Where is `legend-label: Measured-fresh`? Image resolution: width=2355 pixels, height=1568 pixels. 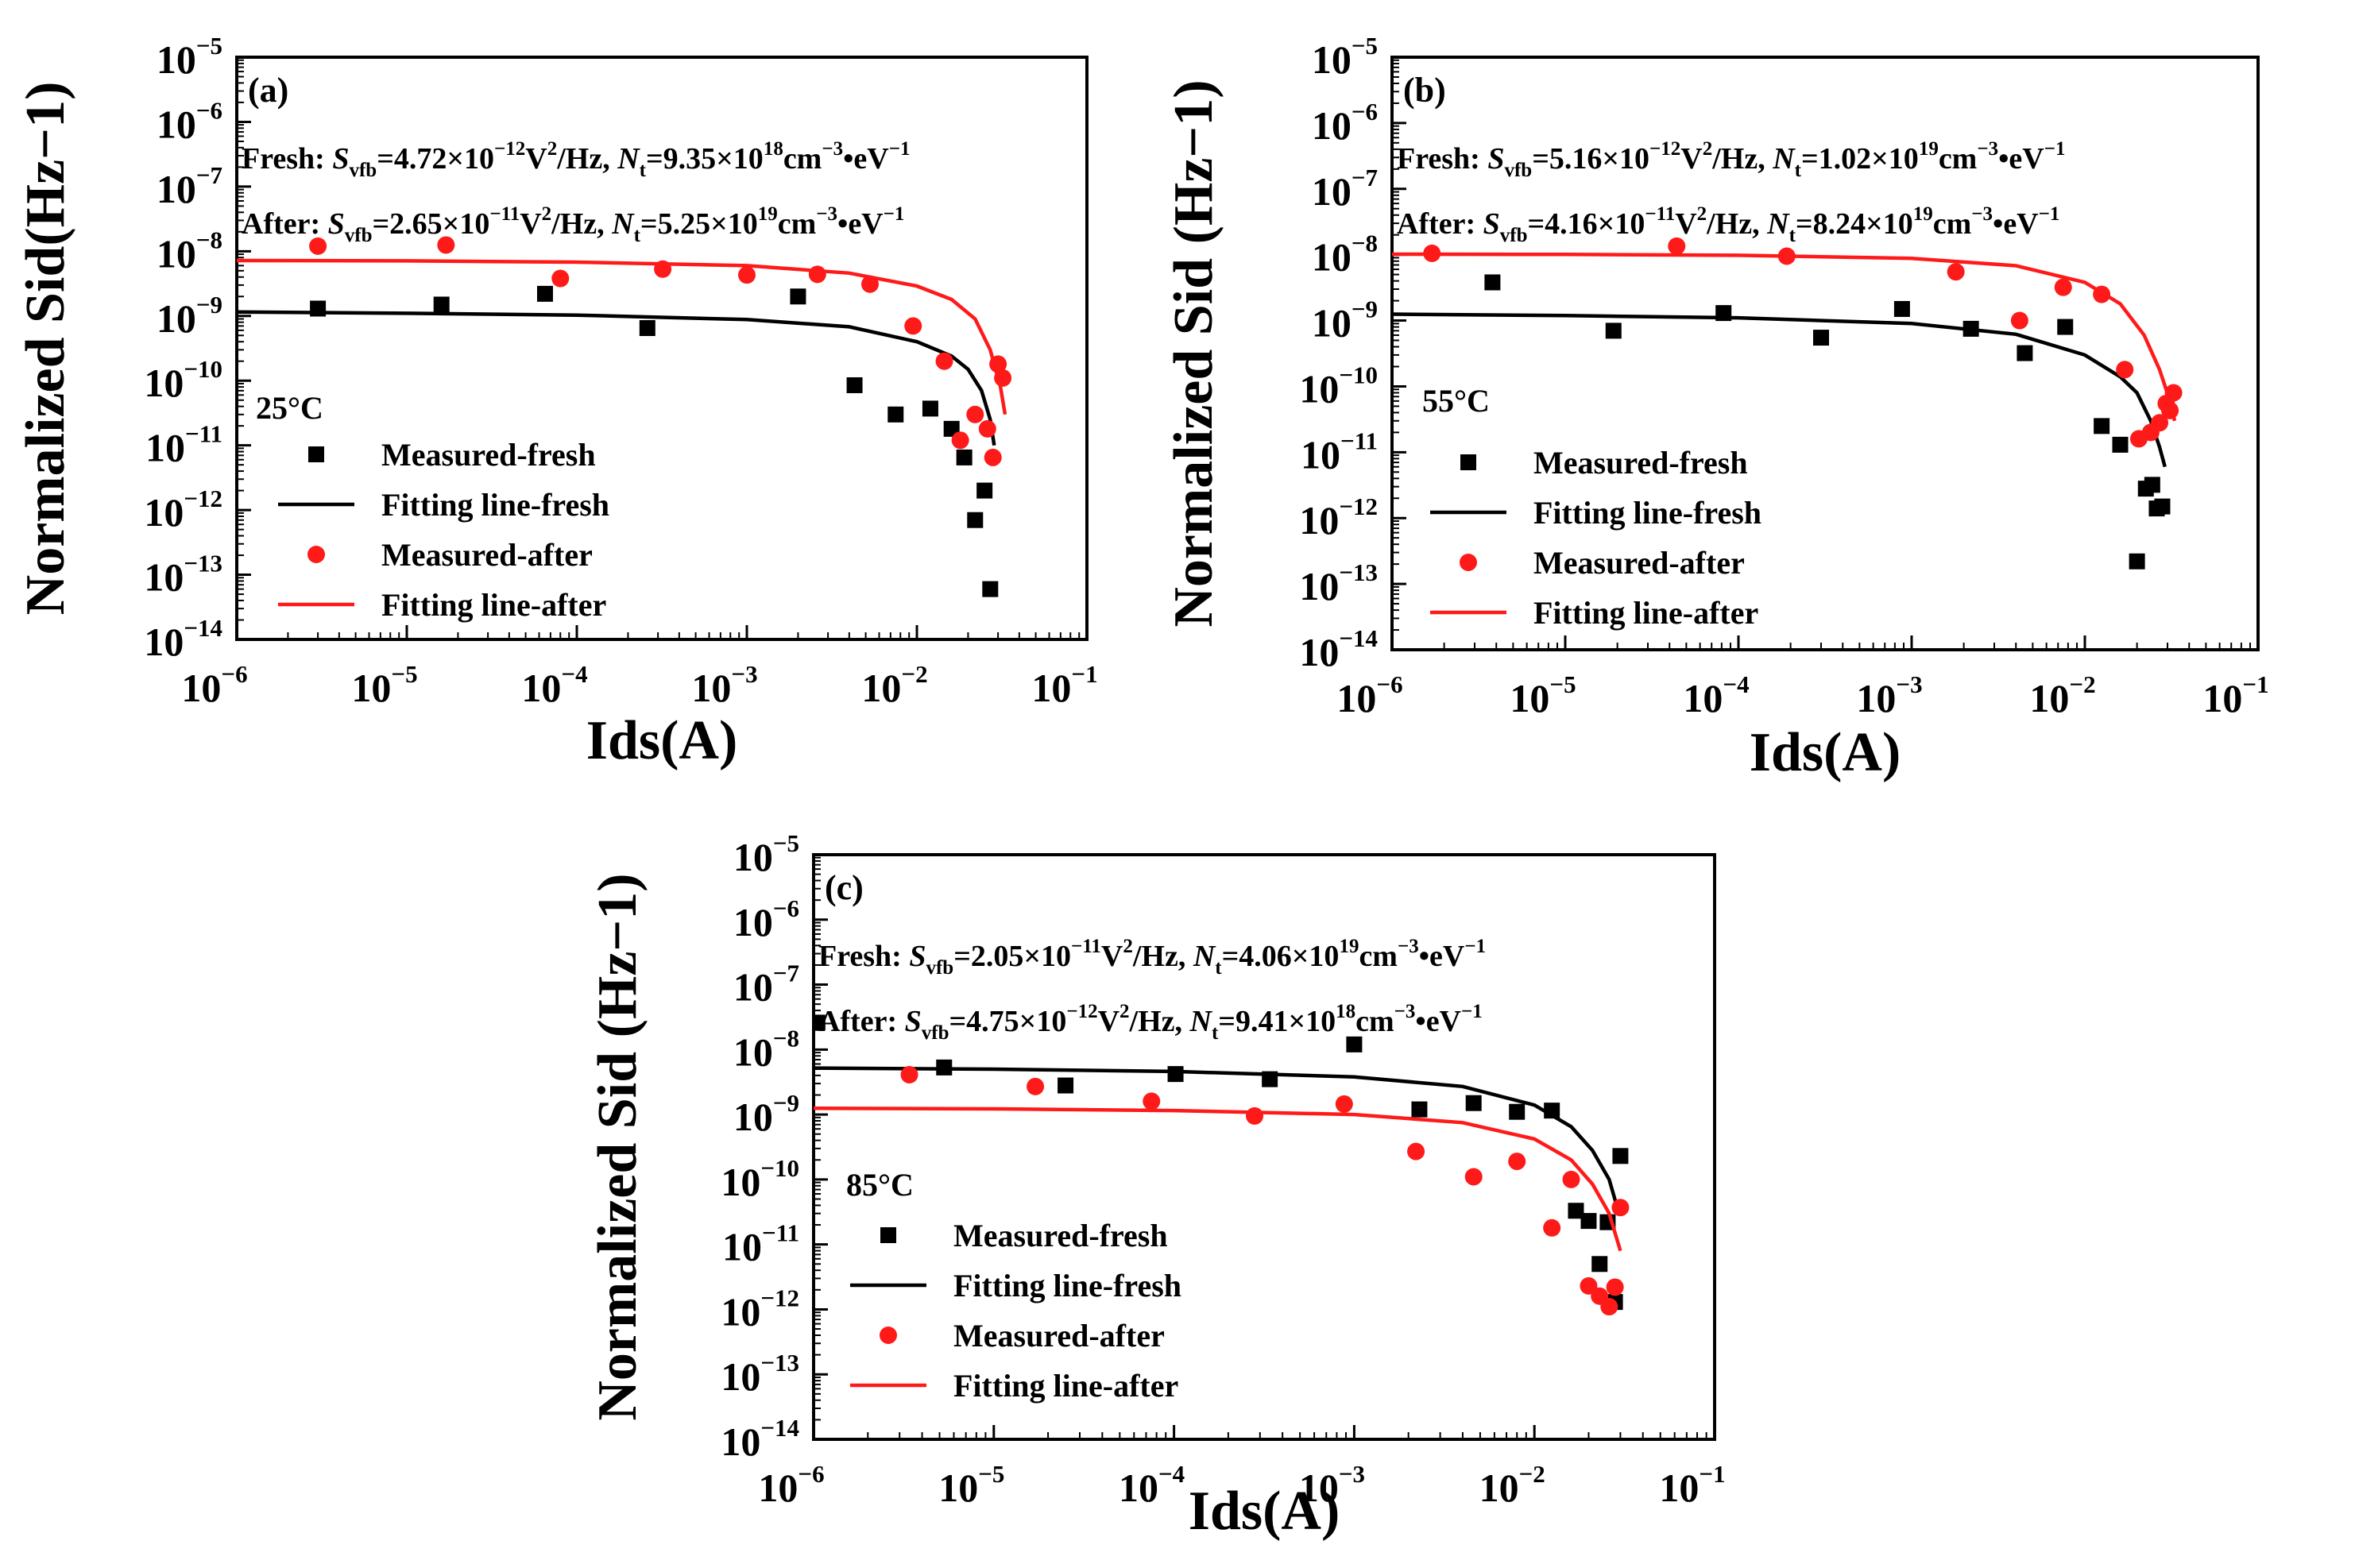 legend-label: Measured-fresh is located at coordinates (488, 455).